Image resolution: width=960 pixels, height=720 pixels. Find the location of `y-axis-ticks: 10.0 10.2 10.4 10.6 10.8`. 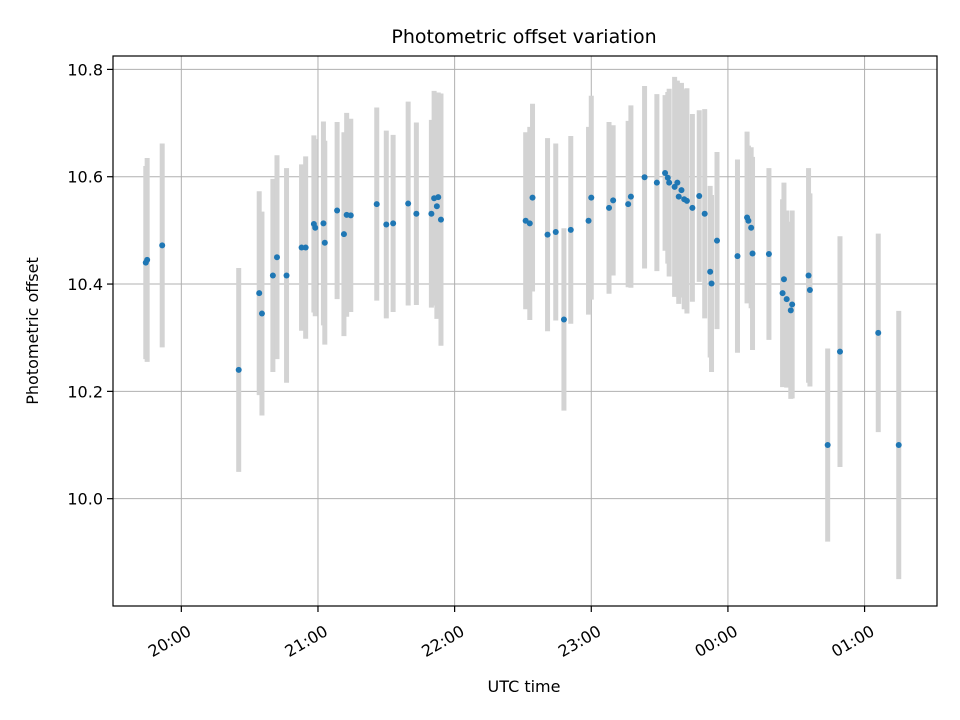

y-axis-ticks: 10.0 10.2 10.4 10.6 10.8 is located at coordinates (90, 284).